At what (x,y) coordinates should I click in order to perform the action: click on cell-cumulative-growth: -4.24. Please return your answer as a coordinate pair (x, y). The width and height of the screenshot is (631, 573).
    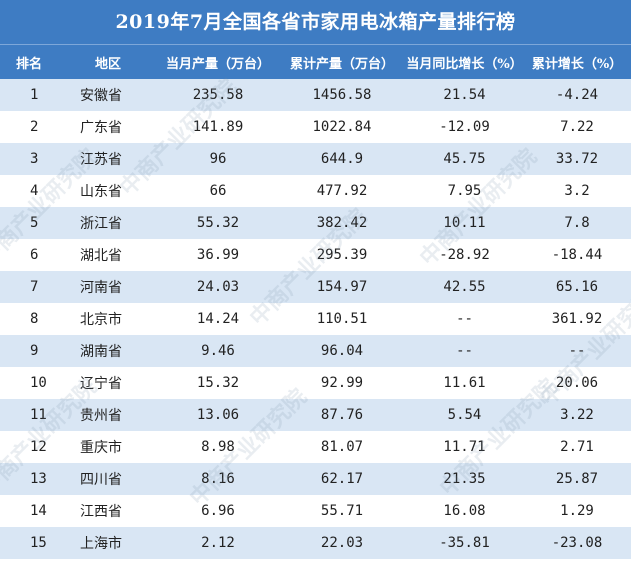
    Looking at the image, I should click on (577, 95).